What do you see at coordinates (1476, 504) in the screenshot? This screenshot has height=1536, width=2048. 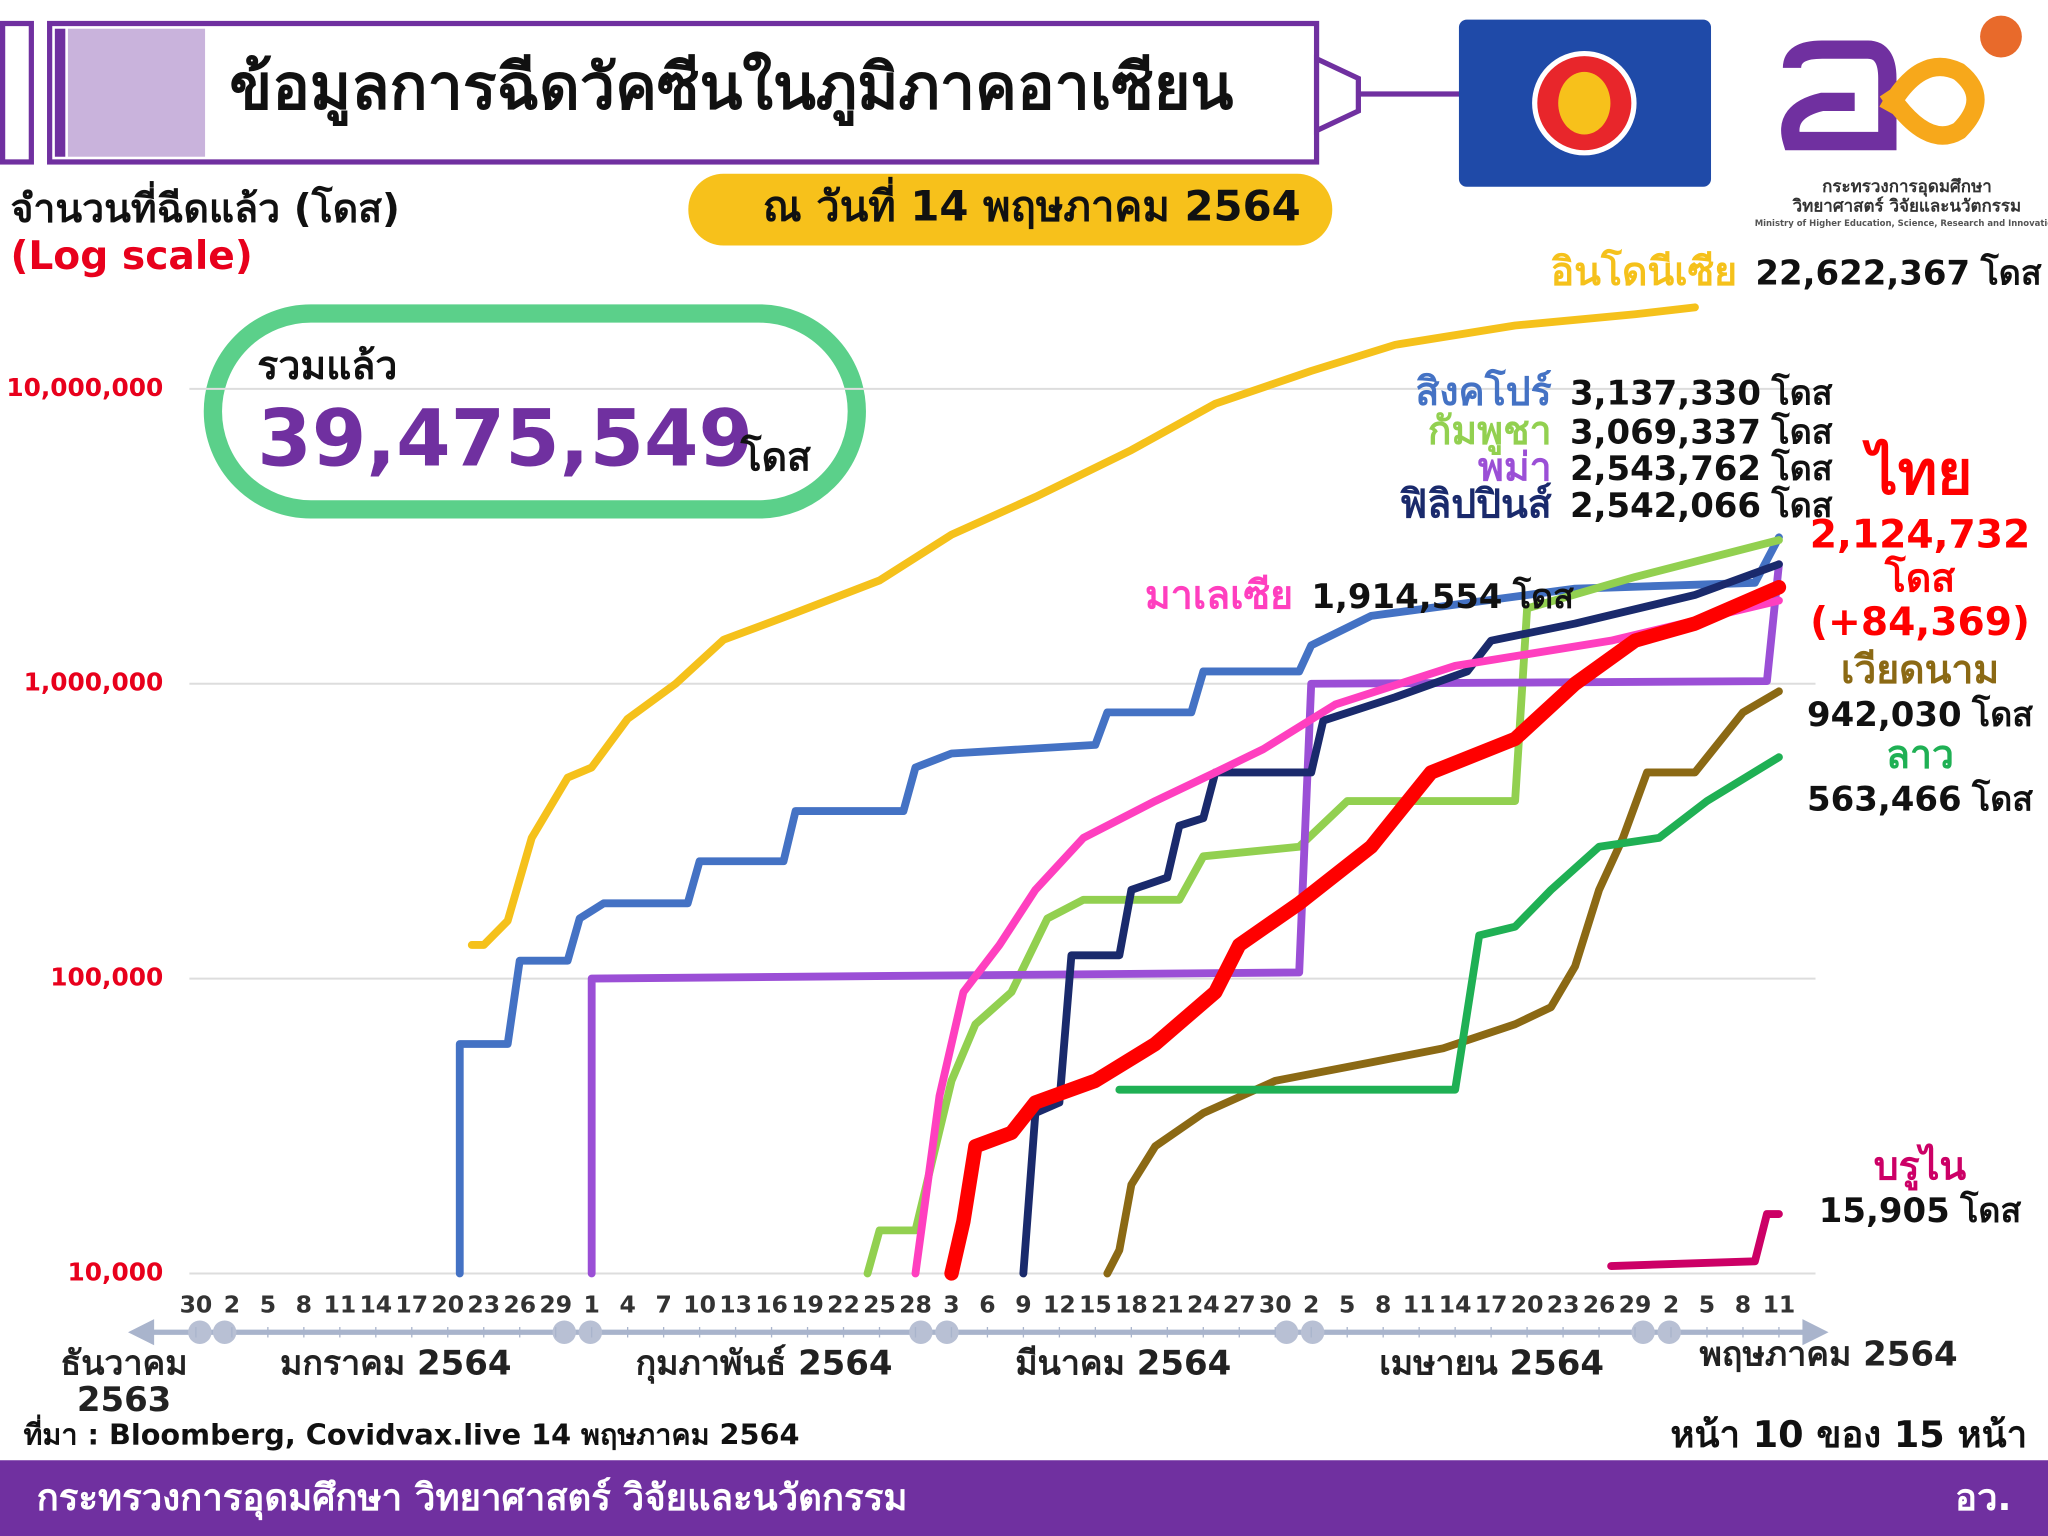 I see `series-name: ฟิลิปปินส์` at bounding box center [1476, 504].